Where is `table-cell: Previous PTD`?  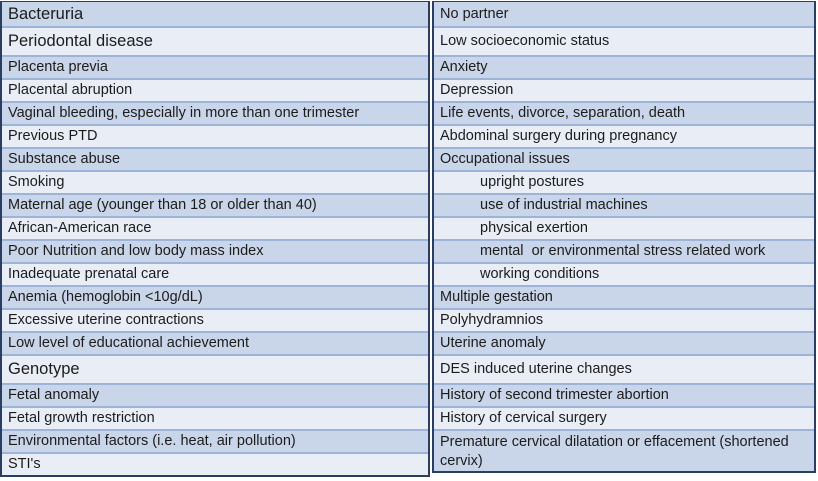 table-cell: Previous PTD is located at coordinates (215, 135).